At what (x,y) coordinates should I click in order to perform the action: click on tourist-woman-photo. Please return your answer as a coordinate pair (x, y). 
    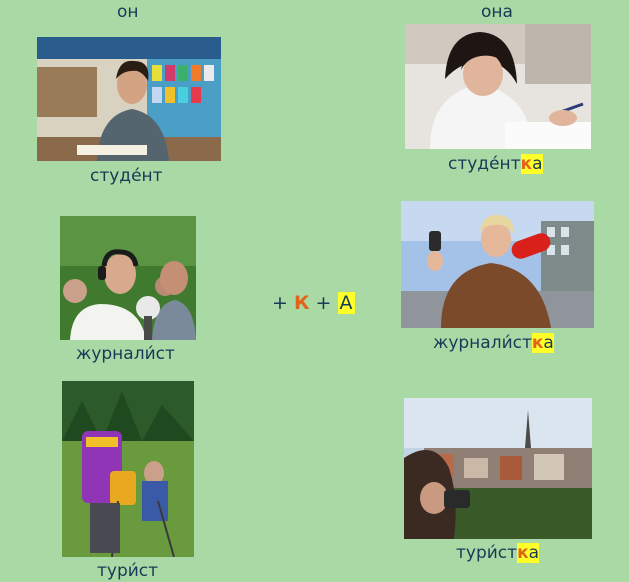
    Looking at the image, I should click on (498, 468).